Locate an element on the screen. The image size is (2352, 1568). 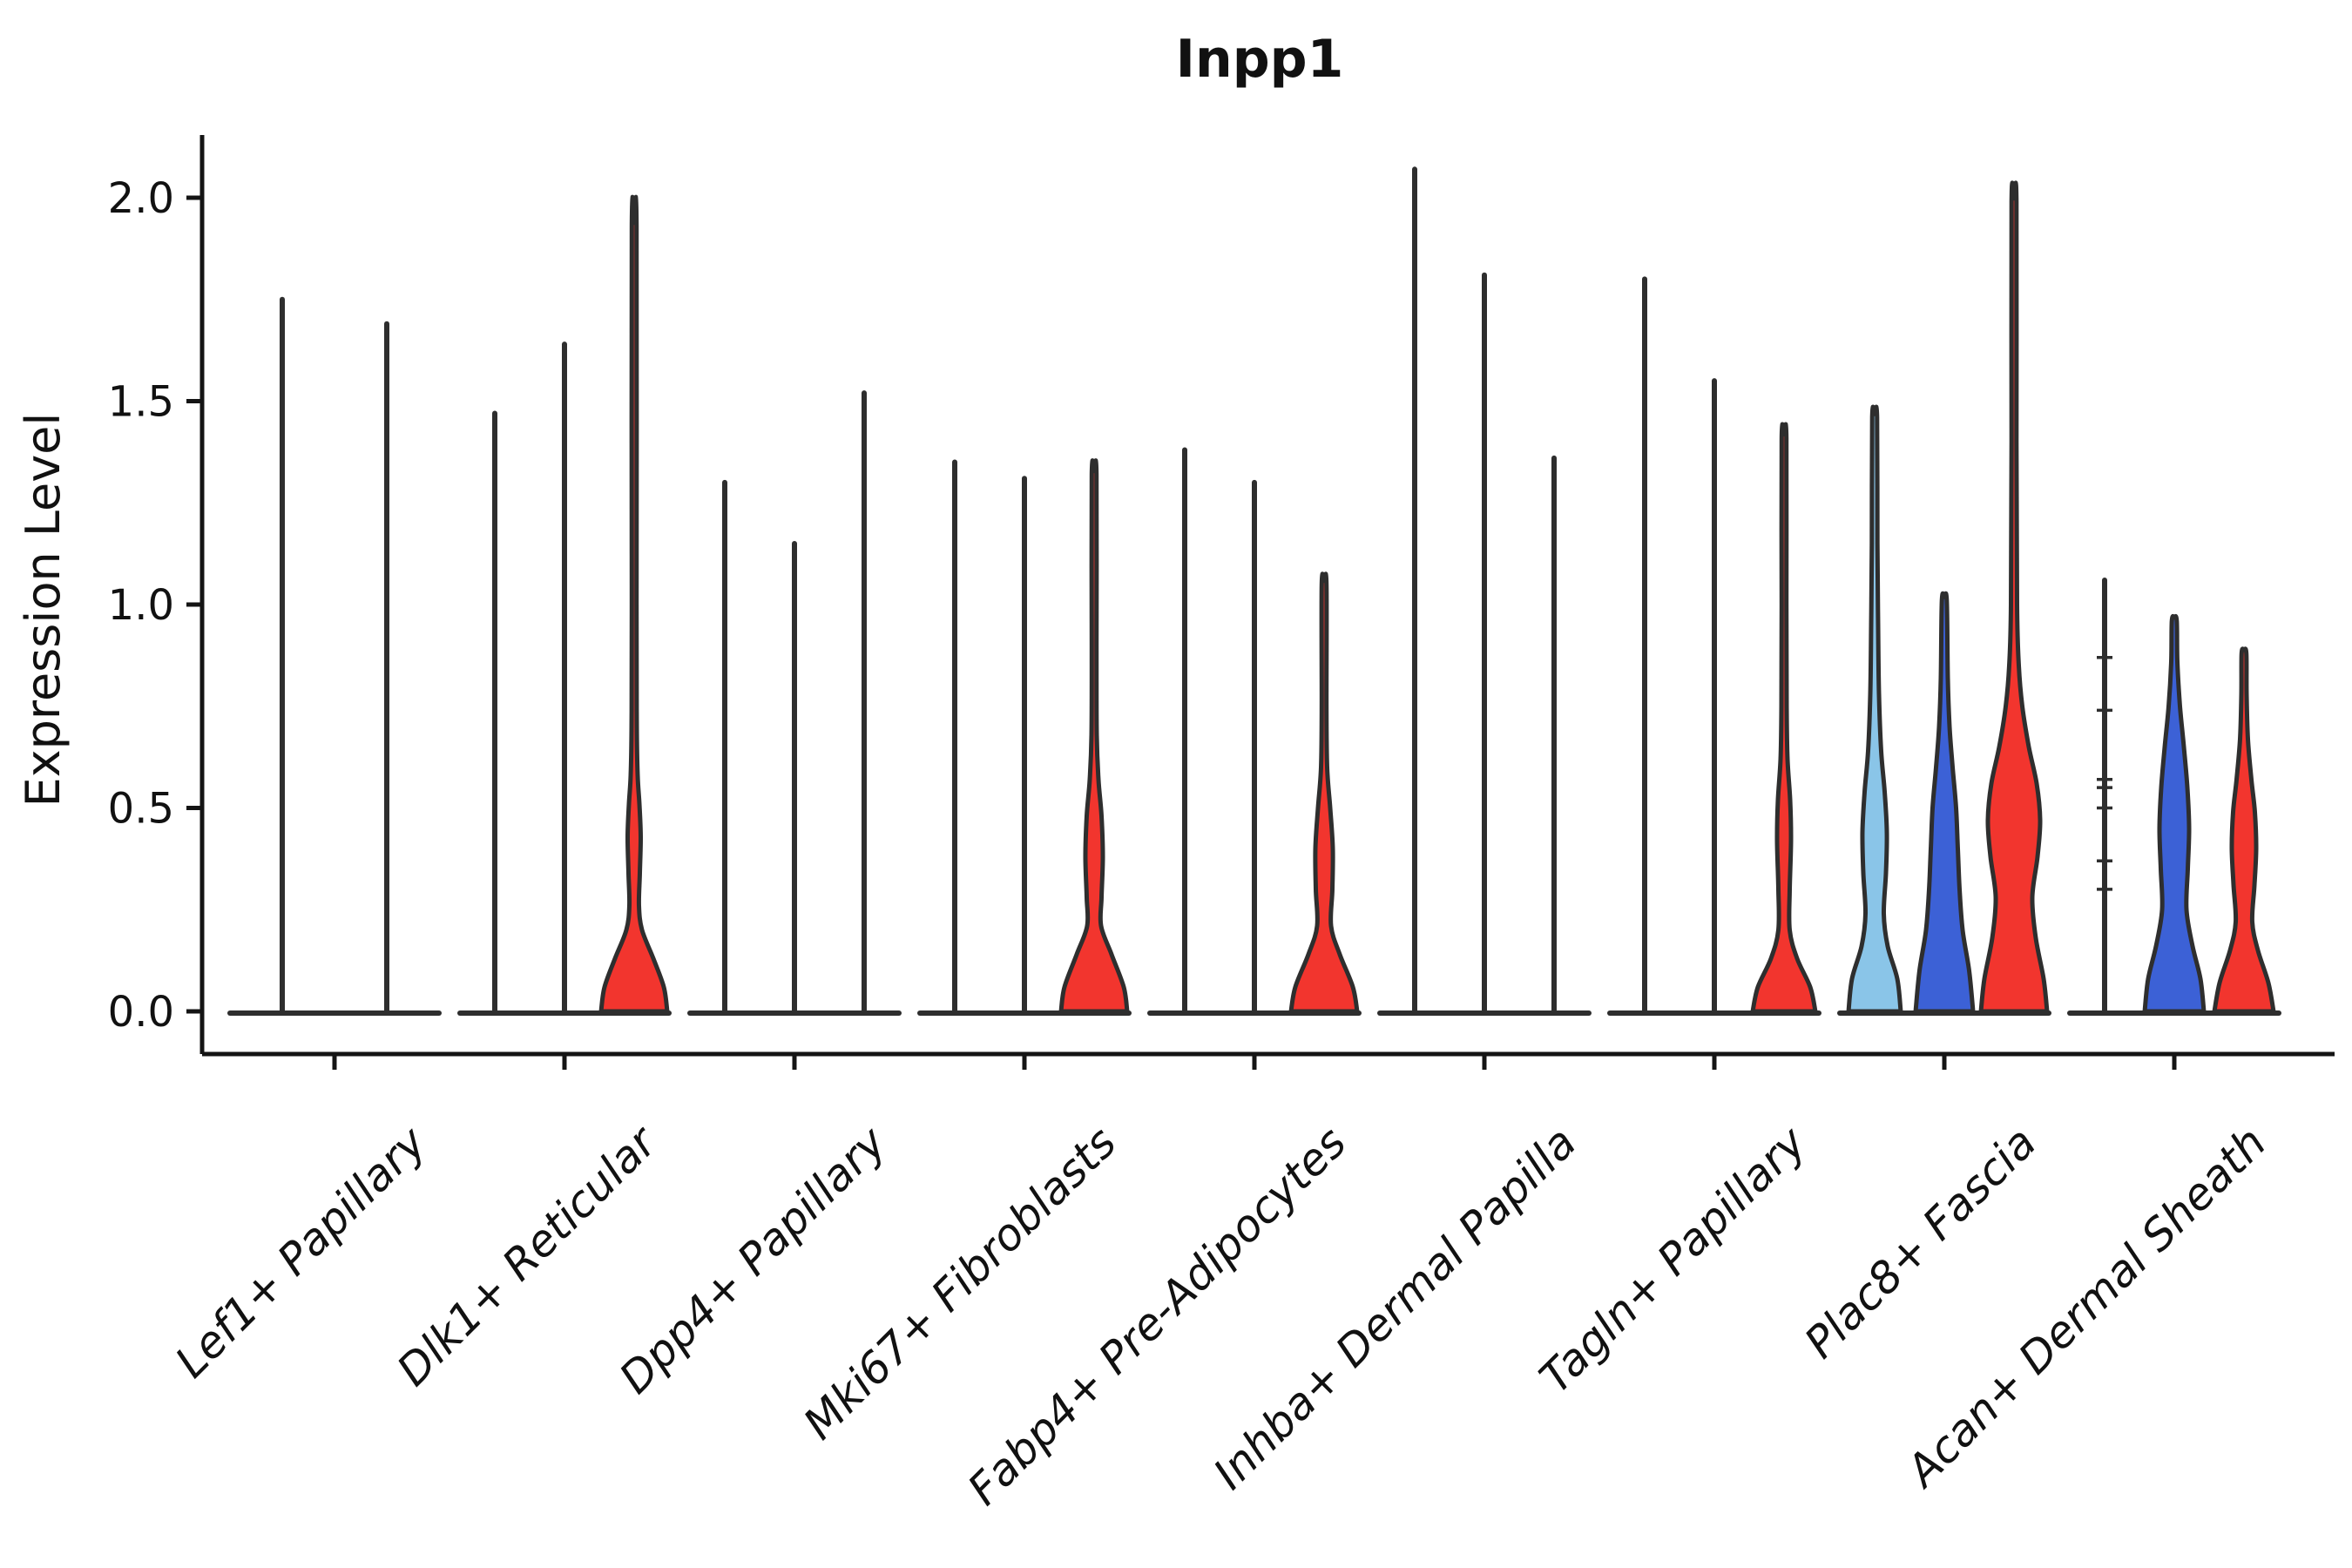
chart-title: Inpp1 is located at coordinates (1260, 59).